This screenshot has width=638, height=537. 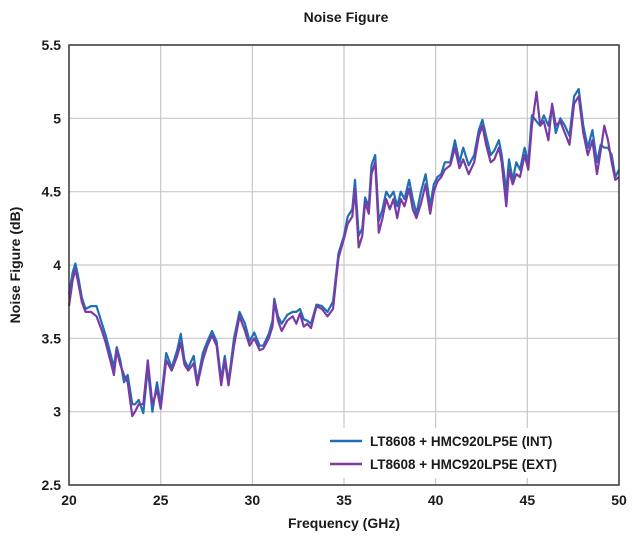 I want to click on y-axis-label: Noise Figure (dB), so click(x=15, y=265).